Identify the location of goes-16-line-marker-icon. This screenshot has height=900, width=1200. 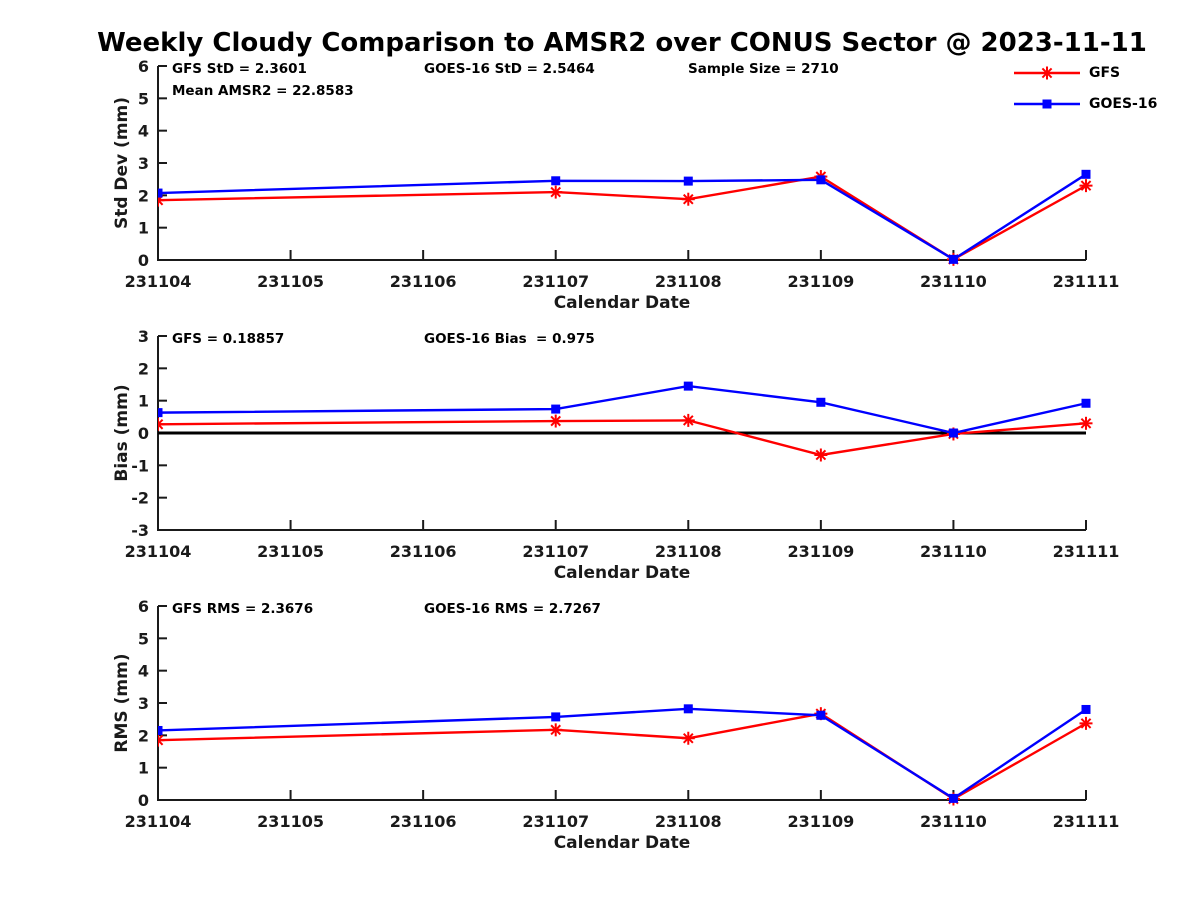
(1047, 104).